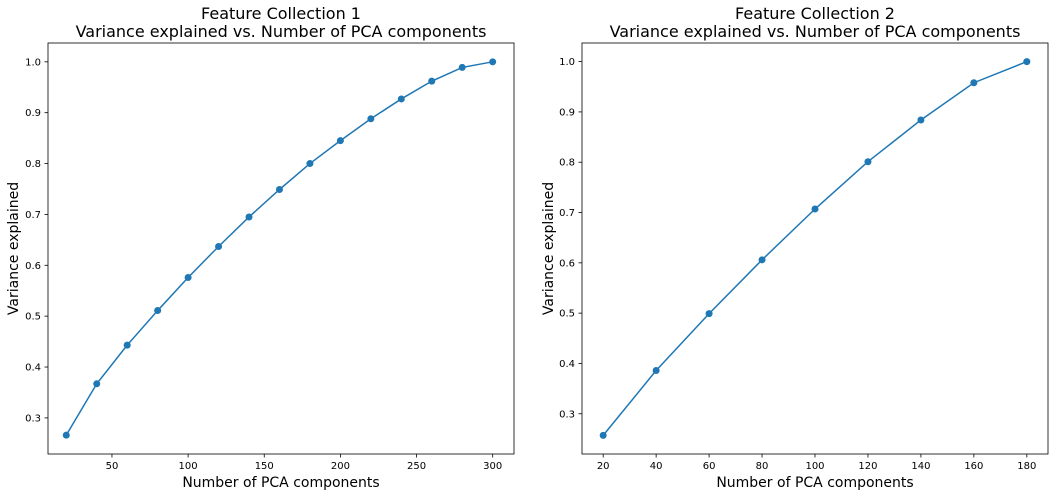 Image resolution: width=1059 pixels, height=496 pixels. What do you see at coordinates (656, 466) in the screenshot?
I see `chart-2-x-tick-label: 40` at bounding box center [656, 466].